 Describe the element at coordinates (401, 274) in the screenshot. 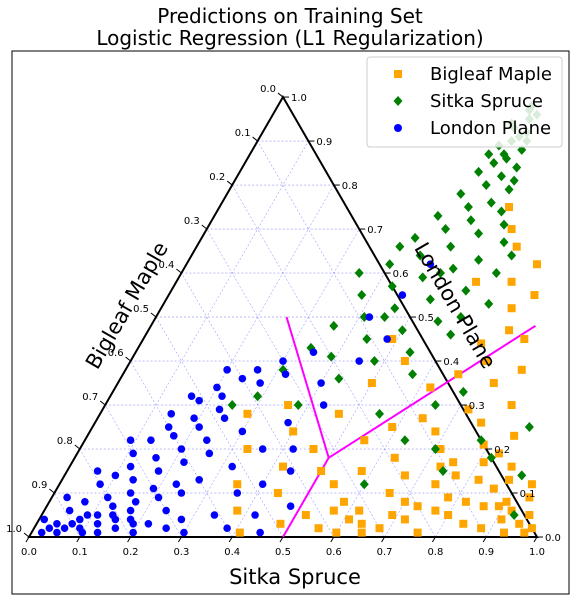

I see `tick-label-right: 0.6` at that location.